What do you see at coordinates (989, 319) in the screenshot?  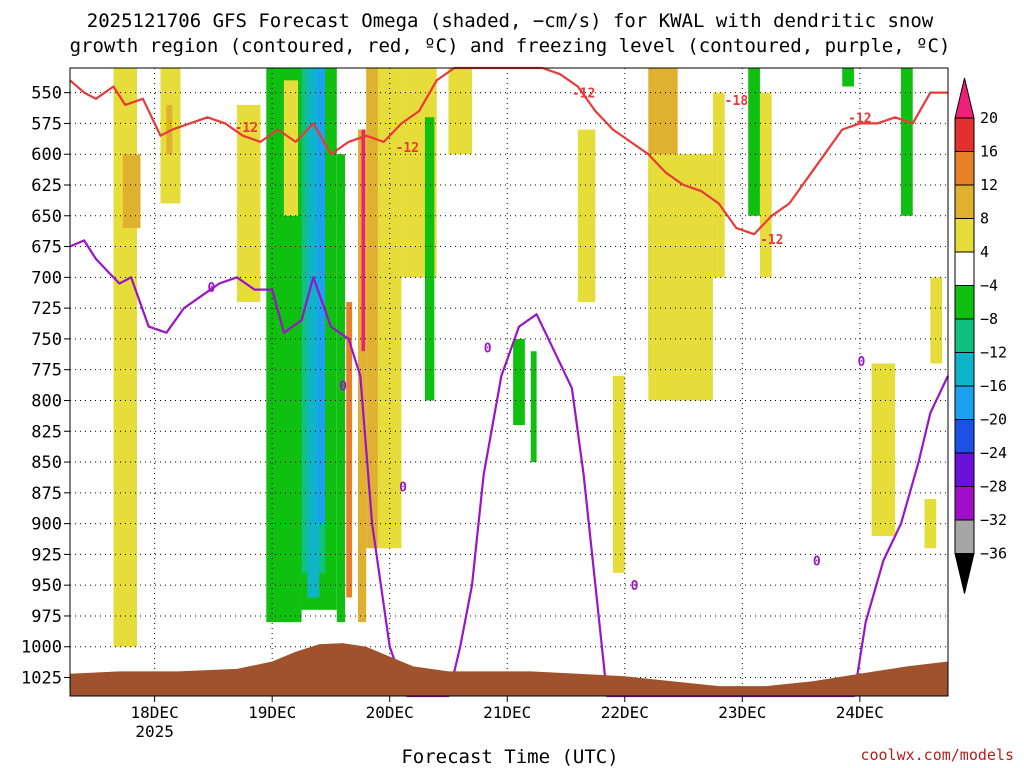 I see `colorbar-label: −8` at bounding box center [989, 319].